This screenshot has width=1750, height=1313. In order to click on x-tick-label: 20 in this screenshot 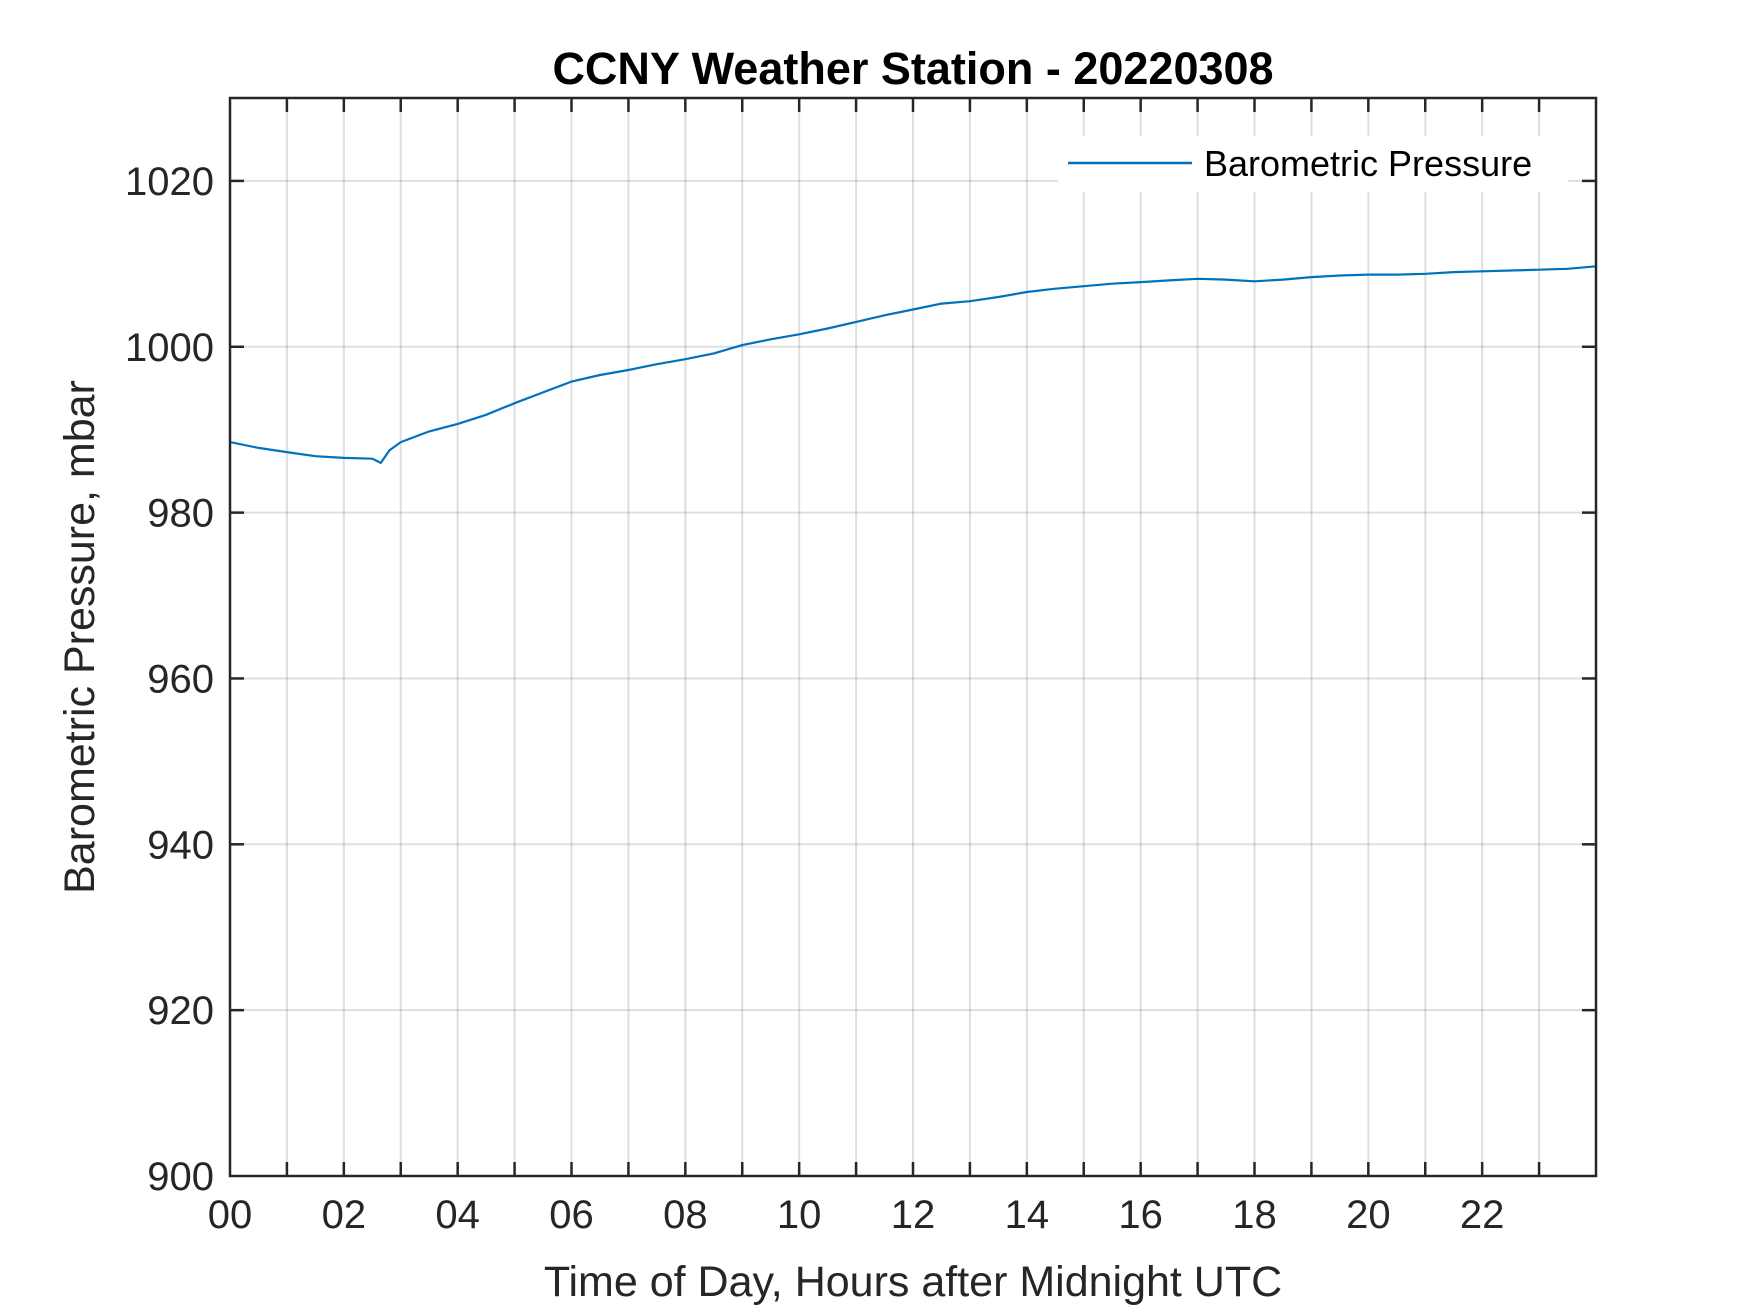, I will do `click(1368, 1215)`.